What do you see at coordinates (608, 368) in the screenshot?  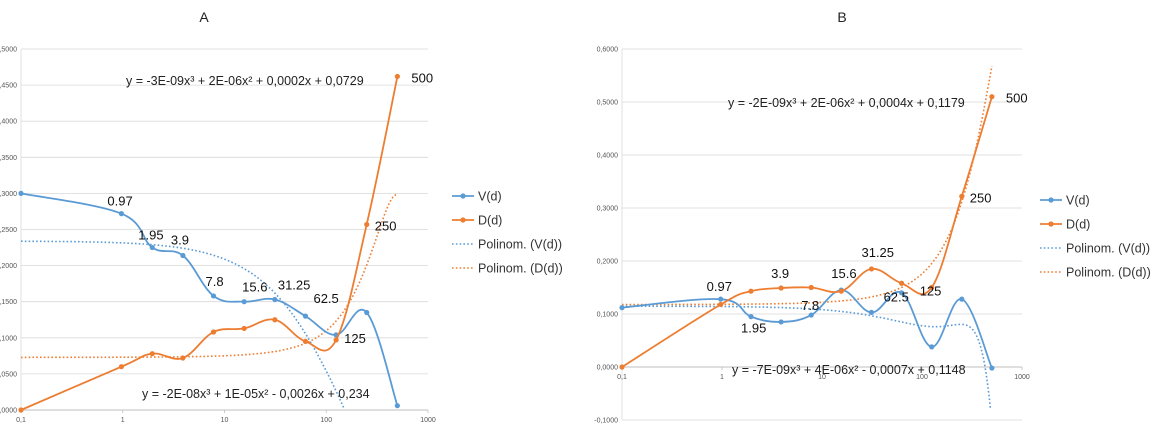 I see `y-tick-label: 0,0000` at bounding box center [608, 368].